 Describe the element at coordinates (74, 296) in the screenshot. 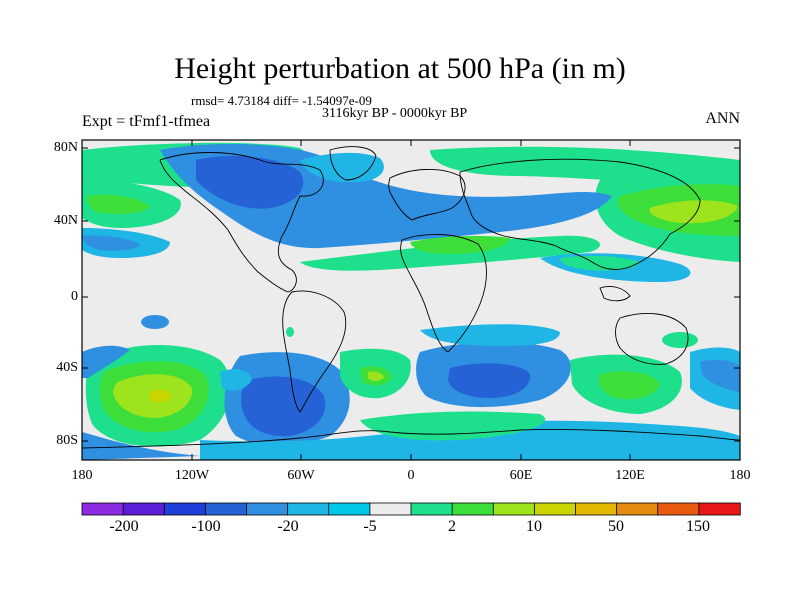

I see `lat-label: 0` at that location.